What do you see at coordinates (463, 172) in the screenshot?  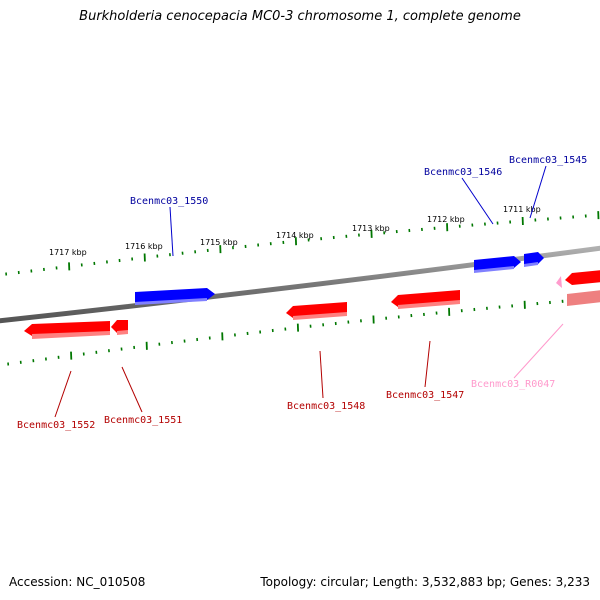 I see `gene-label: Bcenmc03_1546` at bounding box center [463, 172].